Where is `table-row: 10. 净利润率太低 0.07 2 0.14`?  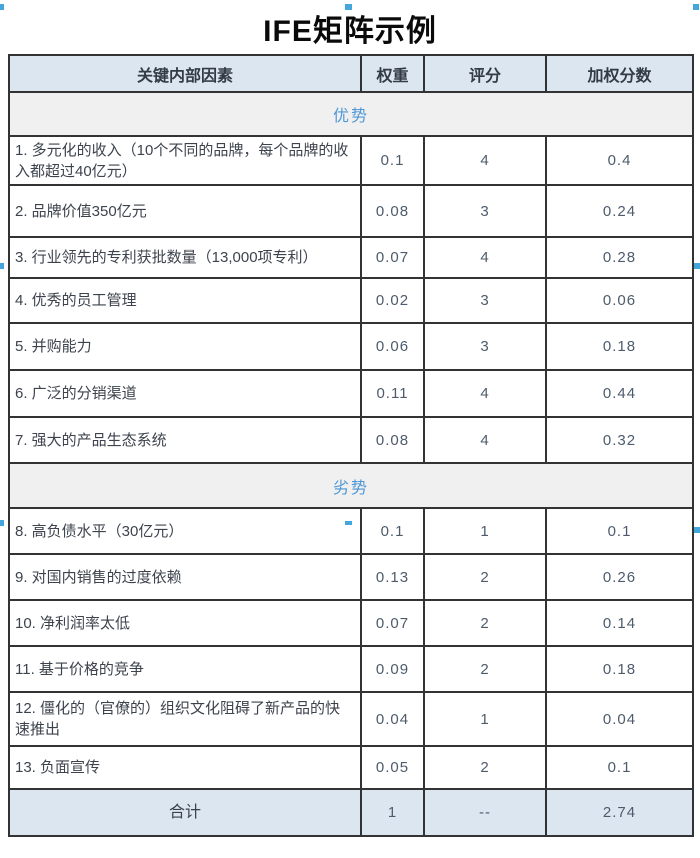 table-row: 10. 净利润率太低 0.07 2 0.14 is located at coordinates (351, 623).